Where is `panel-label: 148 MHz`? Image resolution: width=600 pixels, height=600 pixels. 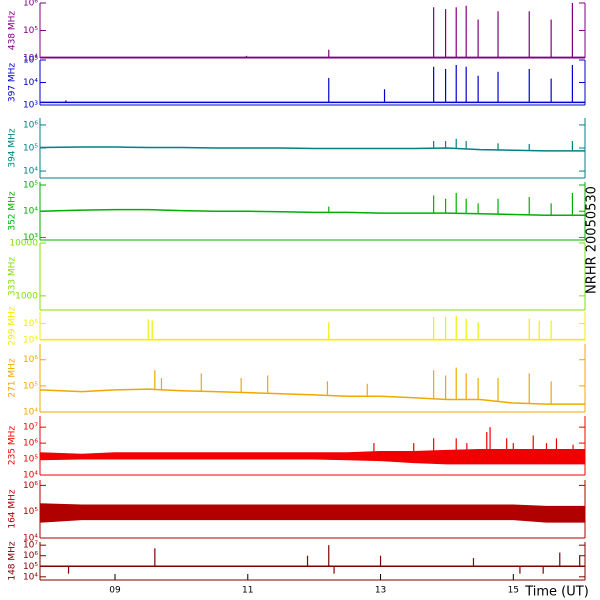 panel-label: 148 MHz is located at coordinates (13, 561).